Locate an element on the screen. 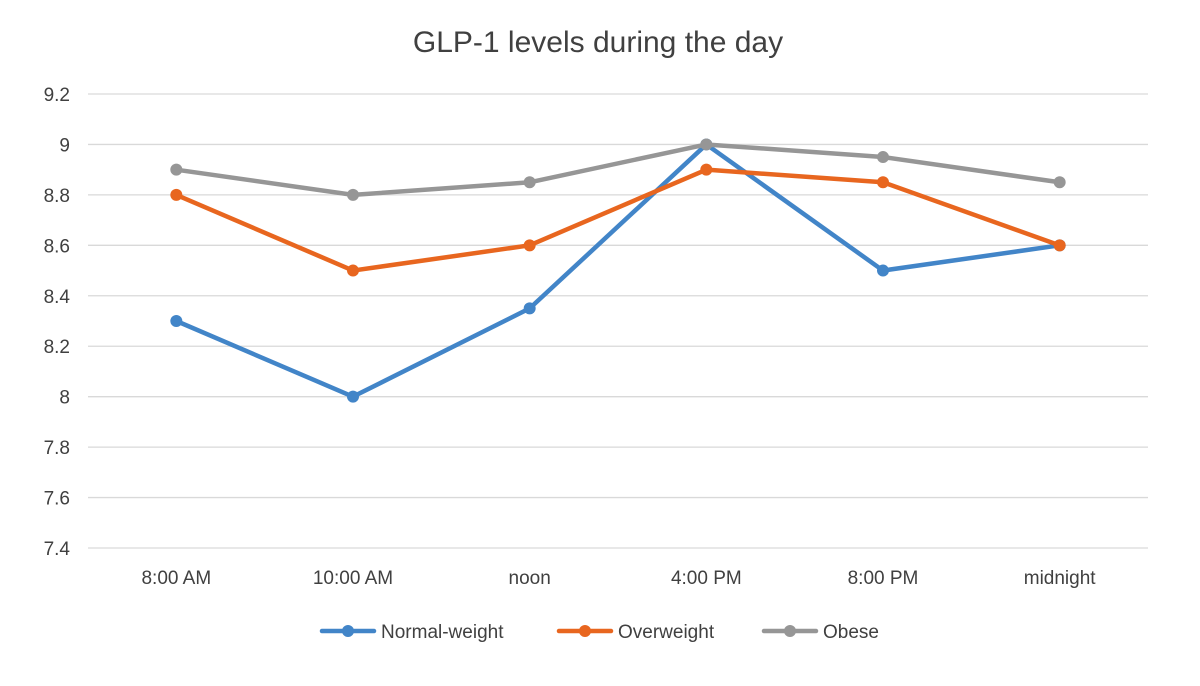 This screenshot has width=1200, height=686. y-tick-label: 8.2 is located at coordinates (57, 347).